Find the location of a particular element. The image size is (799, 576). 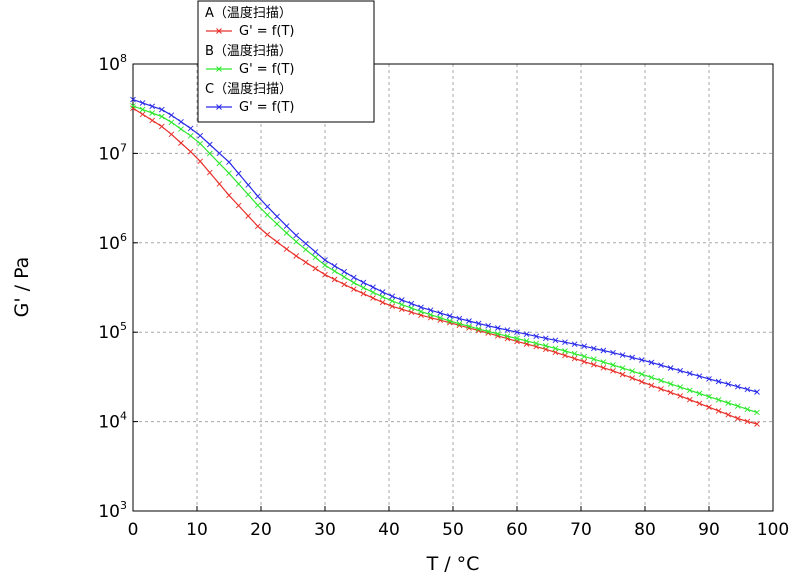

legend-group-label: B（温度扫描） is located at coordinates (248, 51).